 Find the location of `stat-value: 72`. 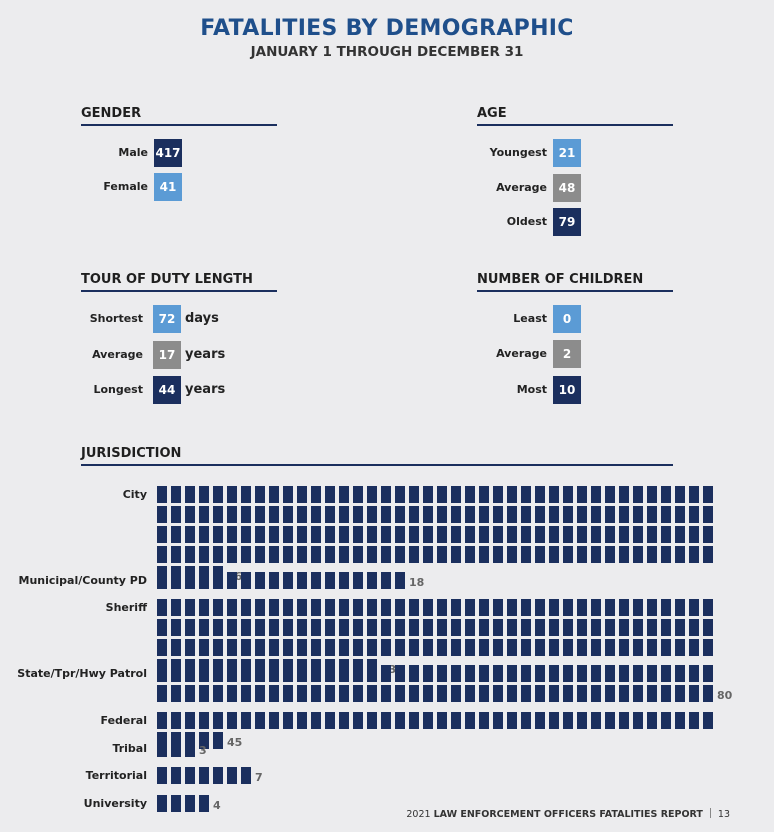

stat-value: 72 is located at coordinates (167, 319).